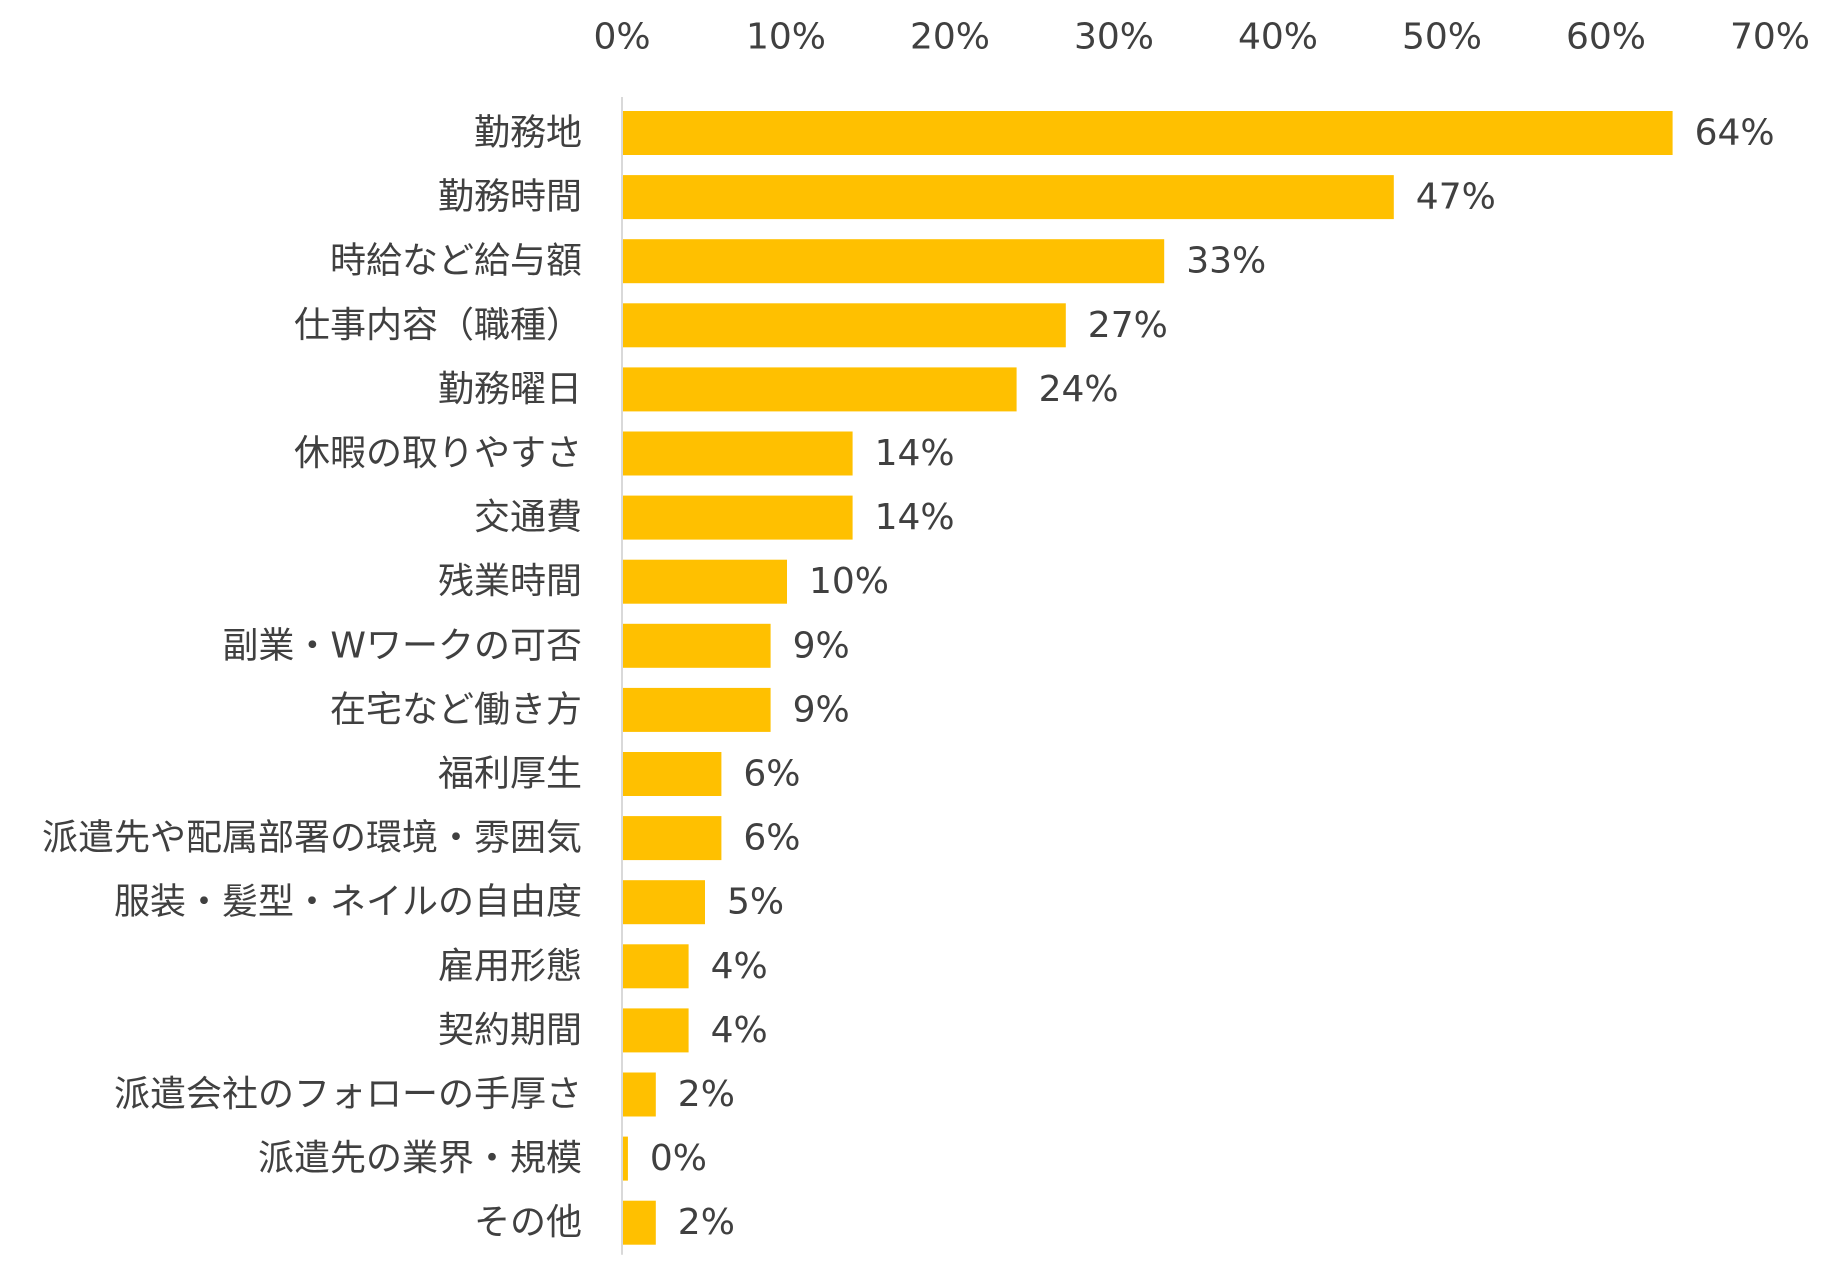  Describe the element at coordinates (1201, 37) in the screenshot. I see `x-axis-ticks: 0% 10% 20% 30% 40% 50% 60% 70%` at that location.